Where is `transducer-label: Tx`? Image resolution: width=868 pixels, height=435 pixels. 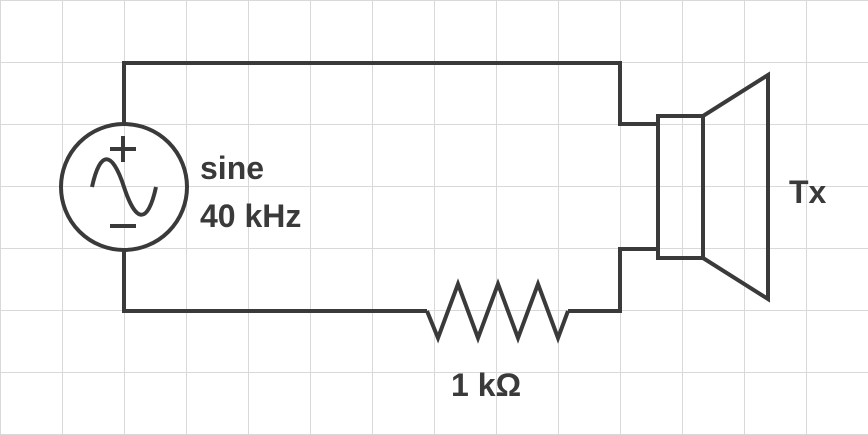 transducer-label: Tx is located at coordinates (808, 192).